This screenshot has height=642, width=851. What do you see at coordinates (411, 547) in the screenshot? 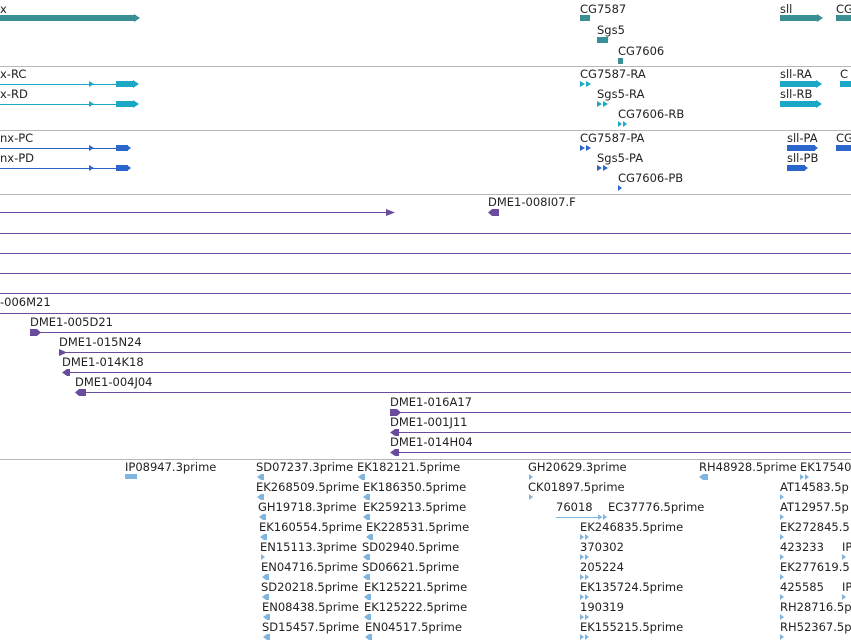
I see `est-label: SD02940.5prime` at bounding box center [411, 547].